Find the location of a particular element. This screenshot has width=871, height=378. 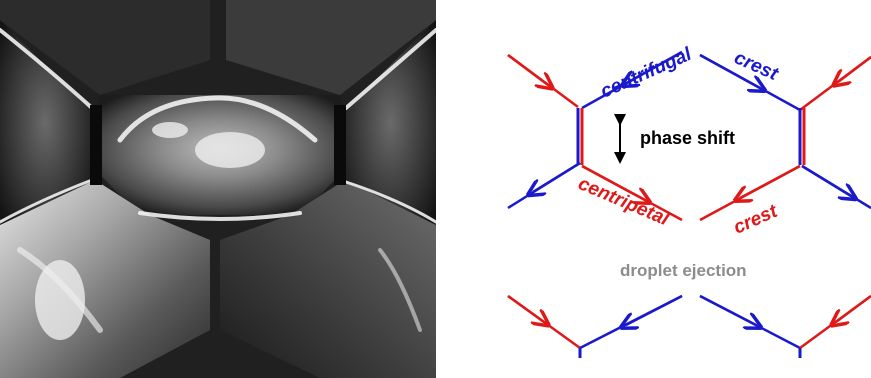

label-centrifugal: centrifugal is located at coordinates (646, 73).